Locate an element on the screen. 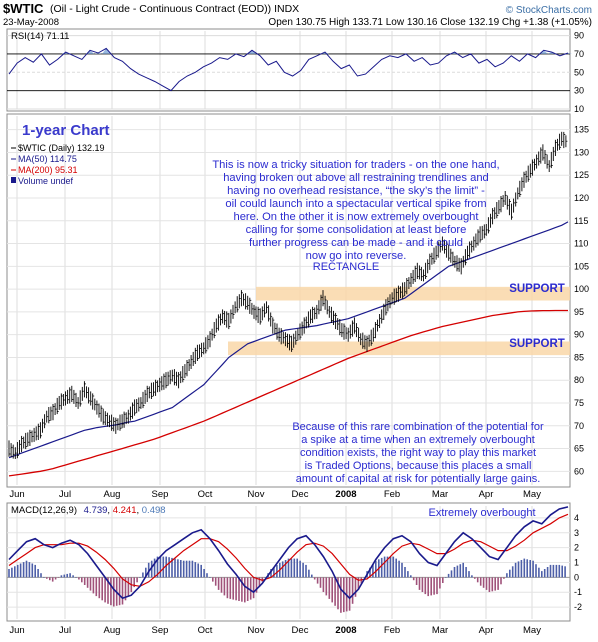 This screenshot has height=642, width=598. macd-legend: MACD(12,26,9) 4.739, 4.241, 0.498 is located at coordinates (88, 510).